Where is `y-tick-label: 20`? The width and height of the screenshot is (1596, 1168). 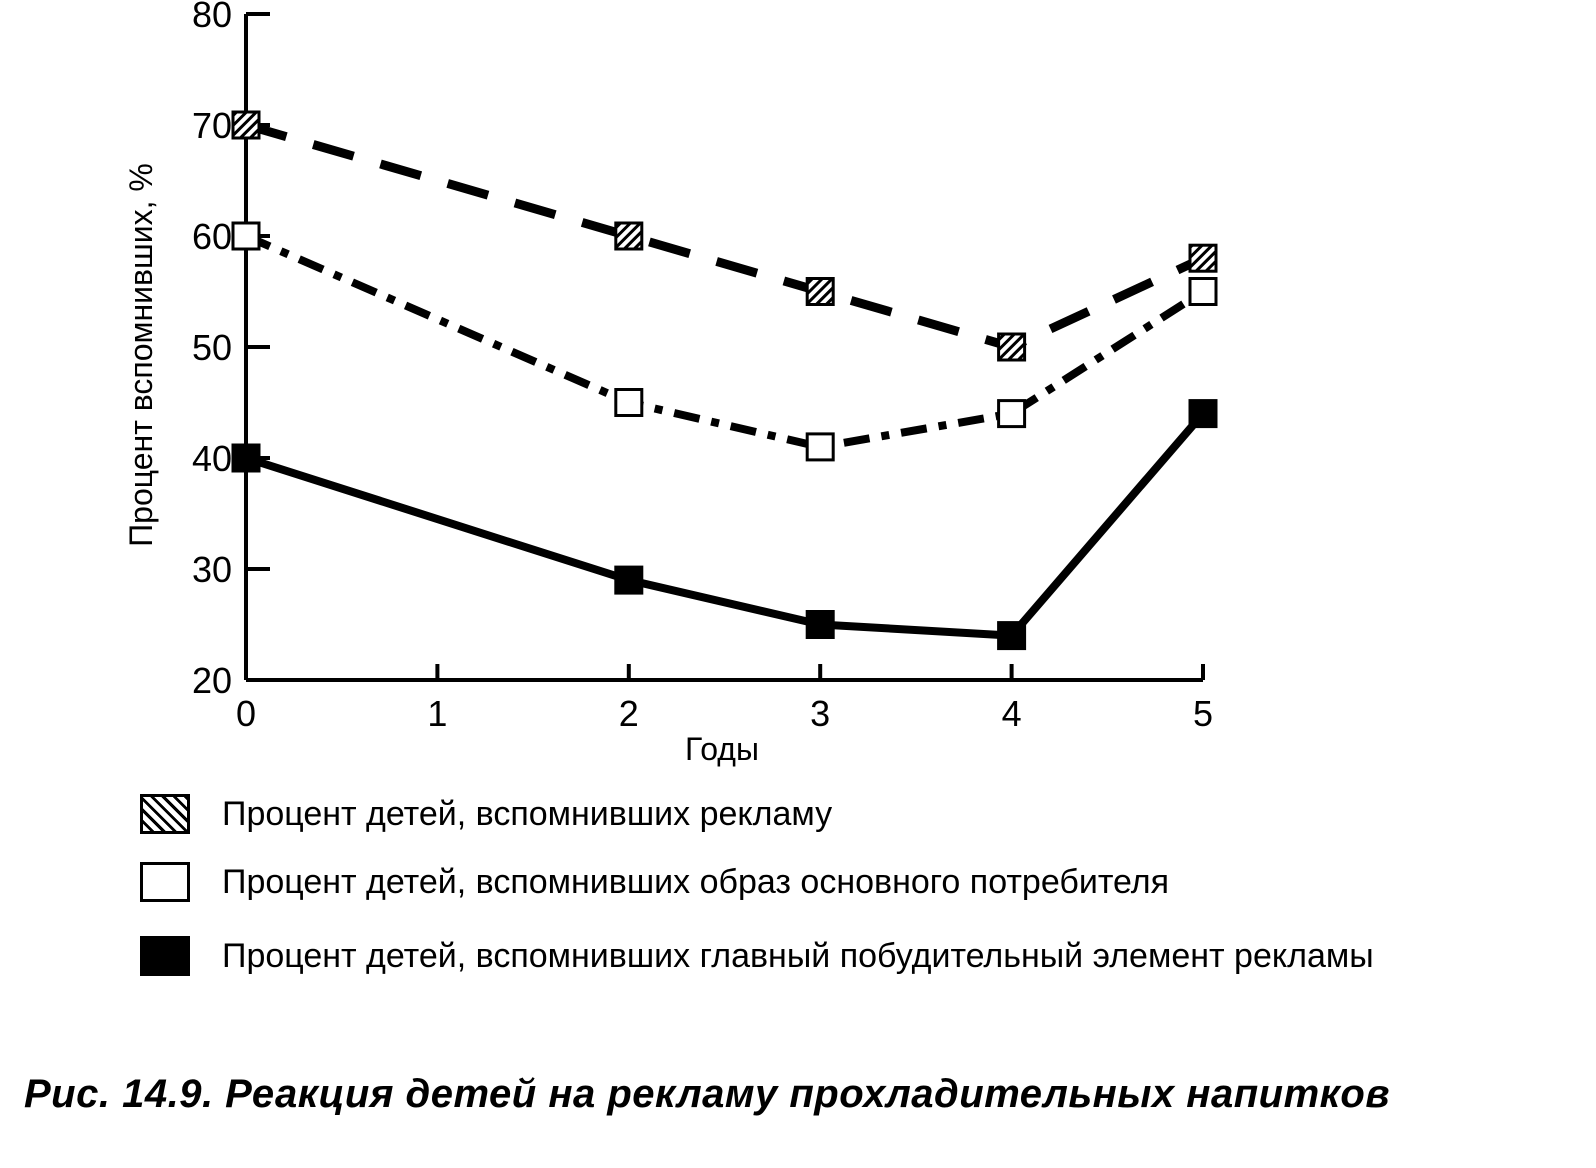 y-tick-label: 20 is located at coordinates (212, 680).